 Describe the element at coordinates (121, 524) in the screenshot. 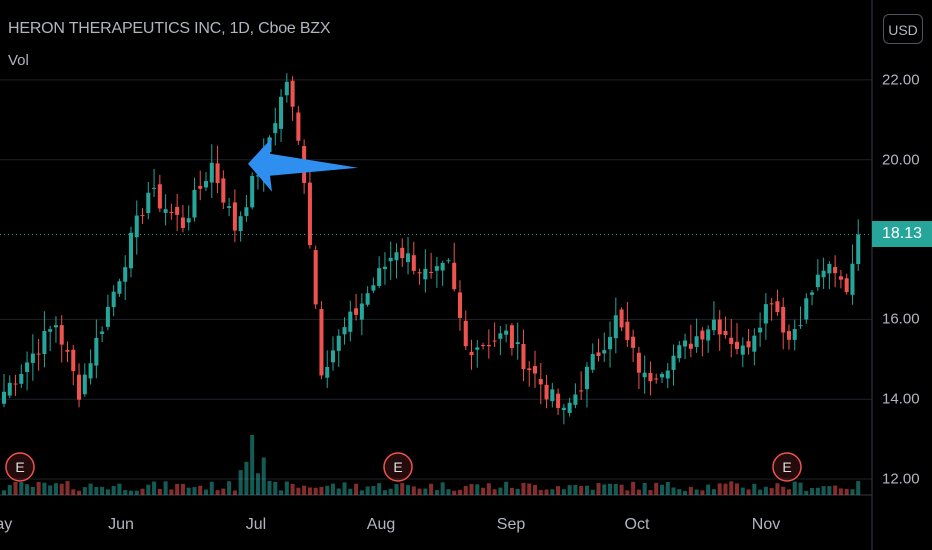

I see `x-tick-label: Jun` at that location.